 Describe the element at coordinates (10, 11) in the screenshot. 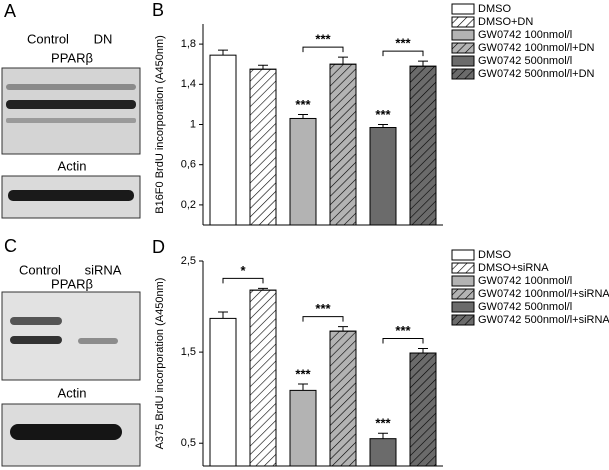

I see `panel-letter: A` at that location.